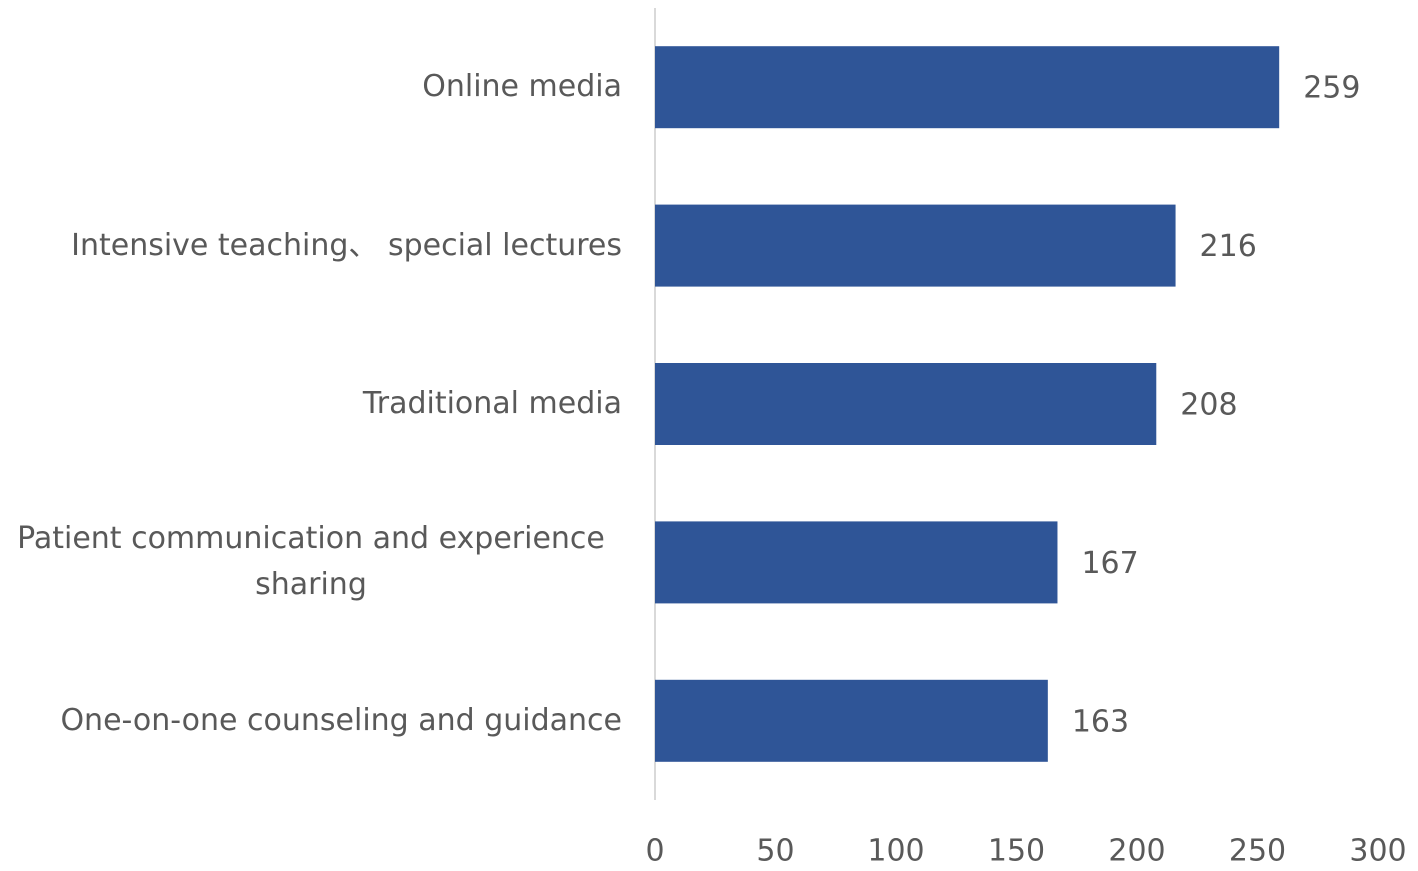 This screenshot has height=871, width=1418. What do you see at coordinates (311, 404) in the screenshot?
I see `category-label-box: Traditional media` at bounding box center [311, 404].